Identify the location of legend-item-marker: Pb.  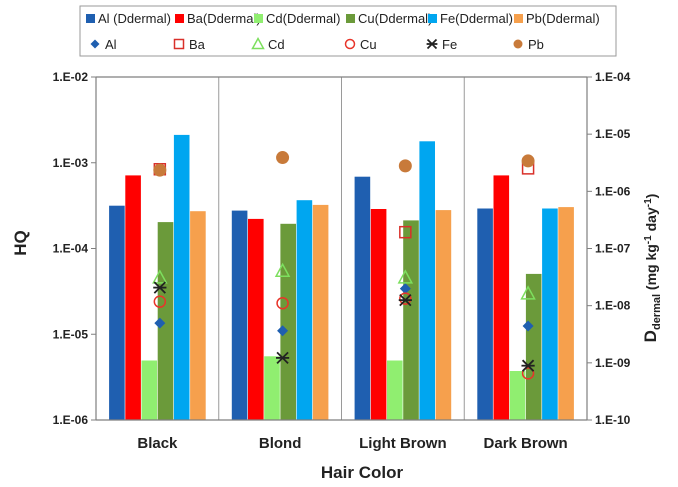
(528, 44).